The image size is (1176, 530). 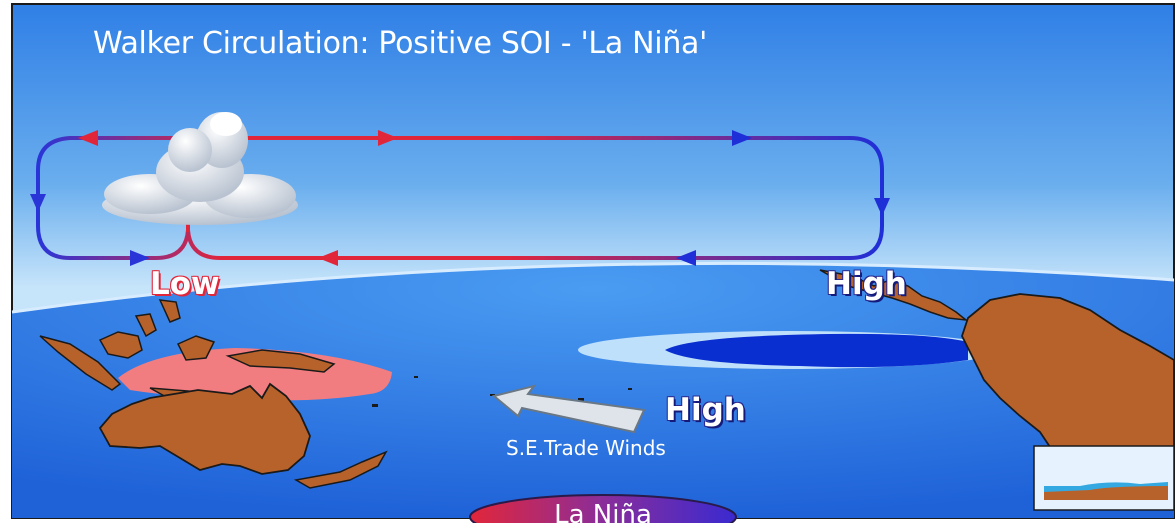 I want to click on cumulus-cloud, so click(x=200, y=168).